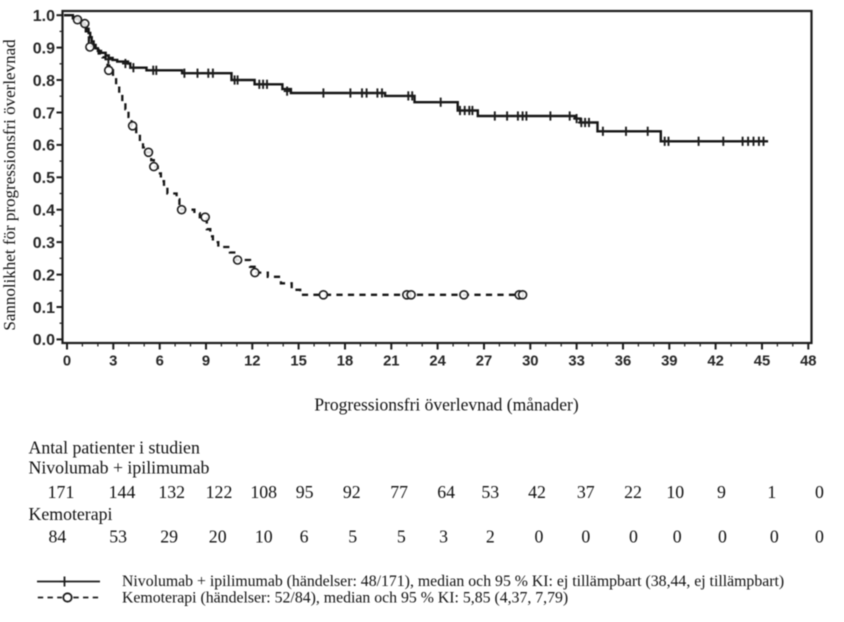  I want to click on svg-text: 12, so click(252, 361).